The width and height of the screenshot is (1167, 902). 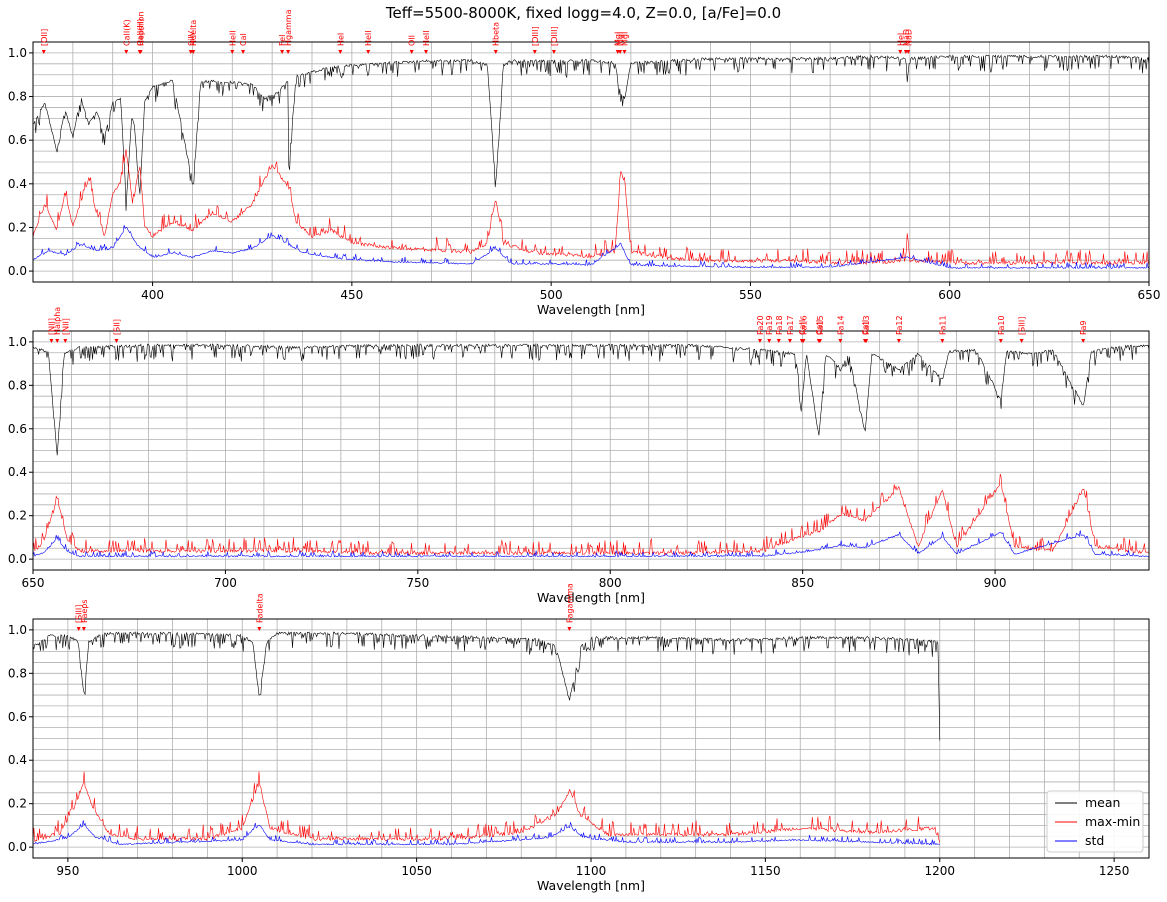 I want to click on x-tick-label: 1050, so click(x=416, y=871).